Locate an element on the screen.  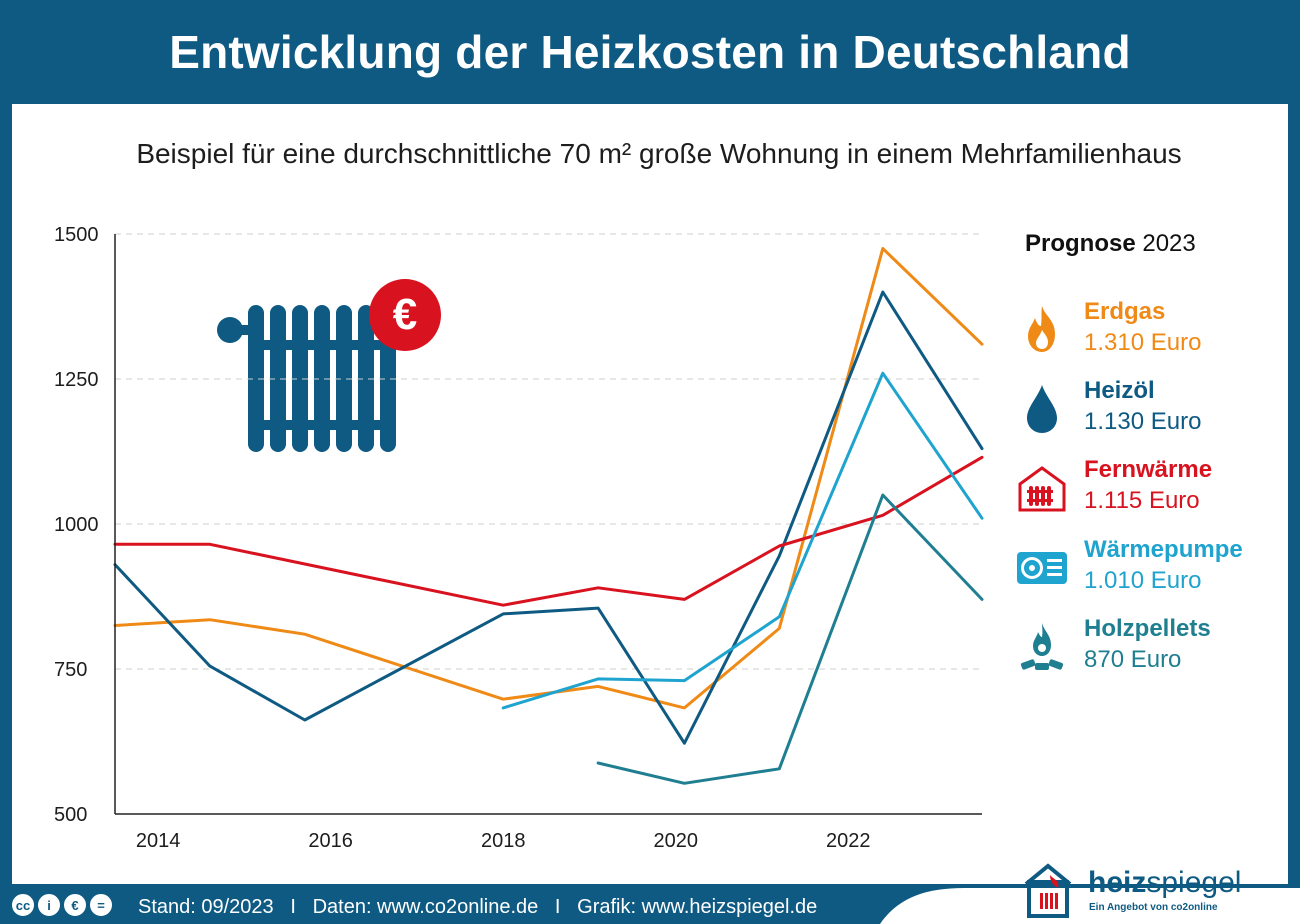
wood-fire-icon is located at coordinates (1042, 646).